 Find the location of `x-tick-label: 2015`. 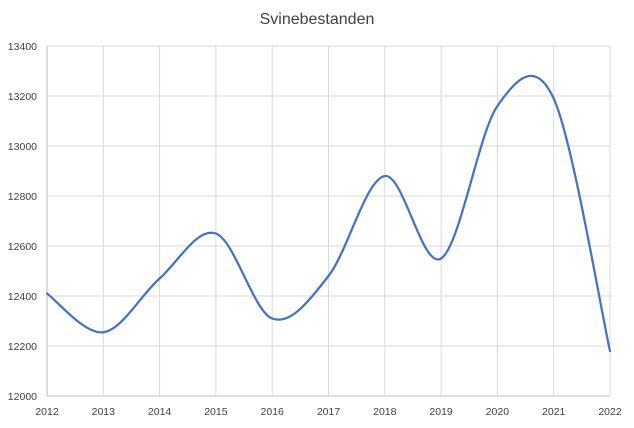

x-tick-label: 2015 is located at coordinates (216, 412).